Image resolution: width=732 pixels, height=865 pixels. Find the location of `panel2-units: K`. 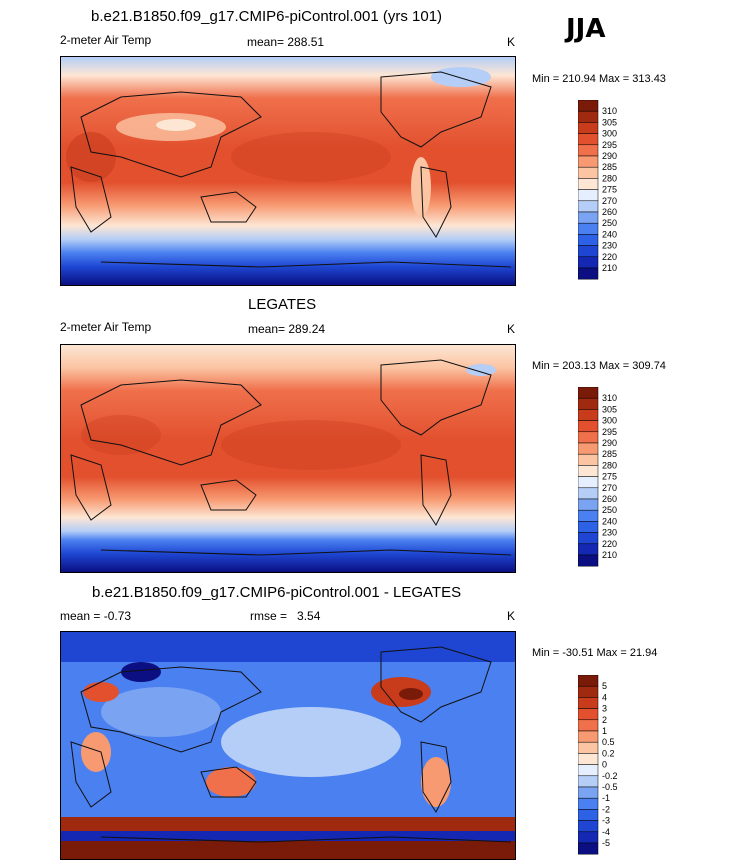

panel2-units: K is located at coordinates (511, 329).